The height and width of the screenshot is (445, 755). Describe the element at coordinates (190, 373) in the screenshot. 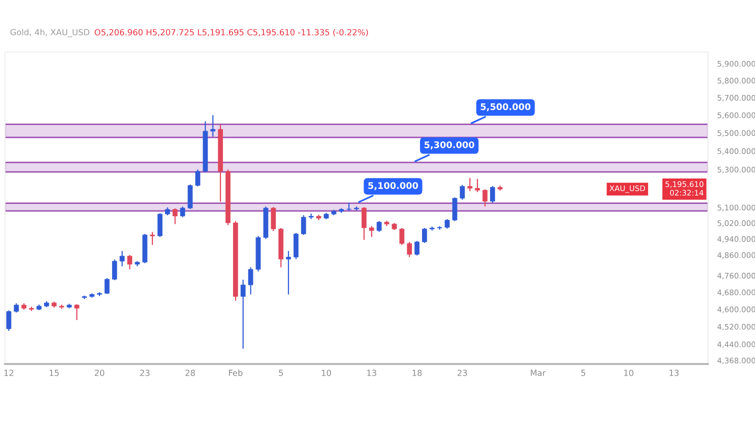

I see `x-tick-label: 28` at that location.